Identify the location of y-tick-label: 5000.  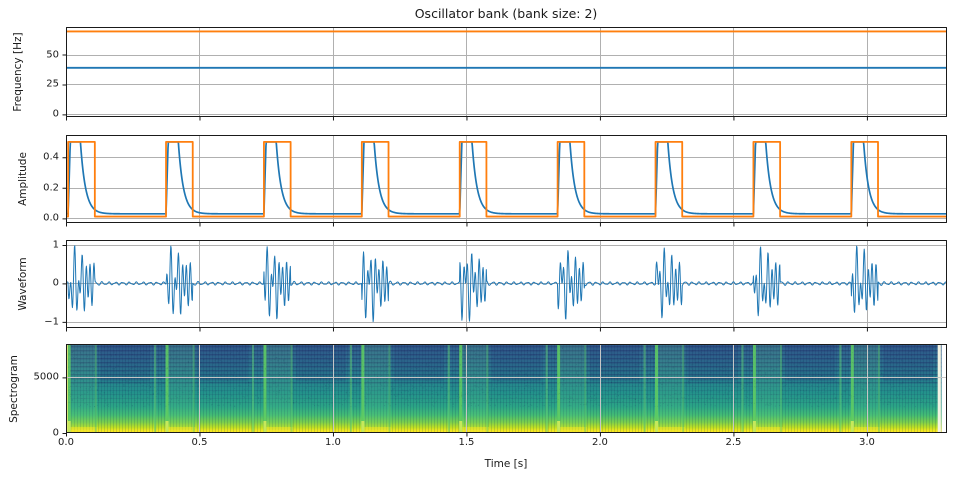
(46, 377).